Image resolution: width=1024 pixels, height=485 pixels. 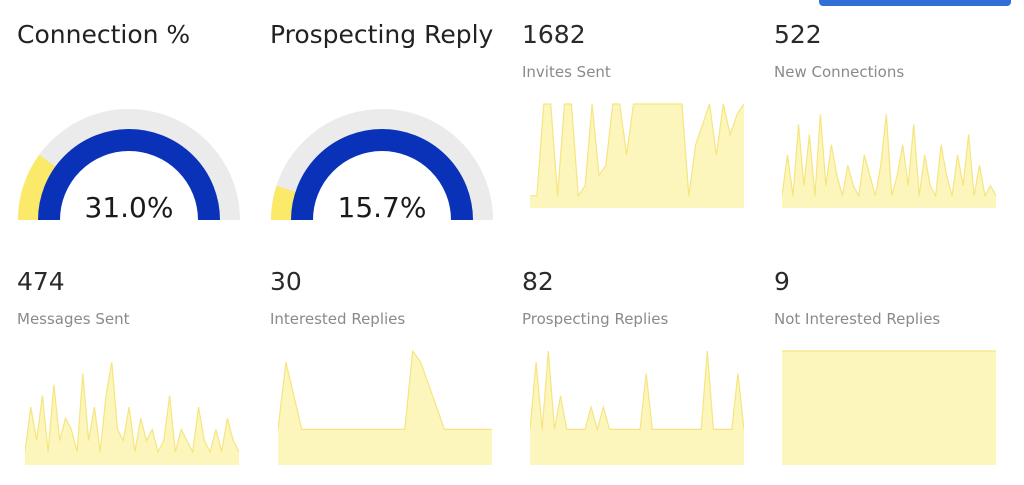 I want to click on stat-label: Interested Replies, so click(x=338, y=319).